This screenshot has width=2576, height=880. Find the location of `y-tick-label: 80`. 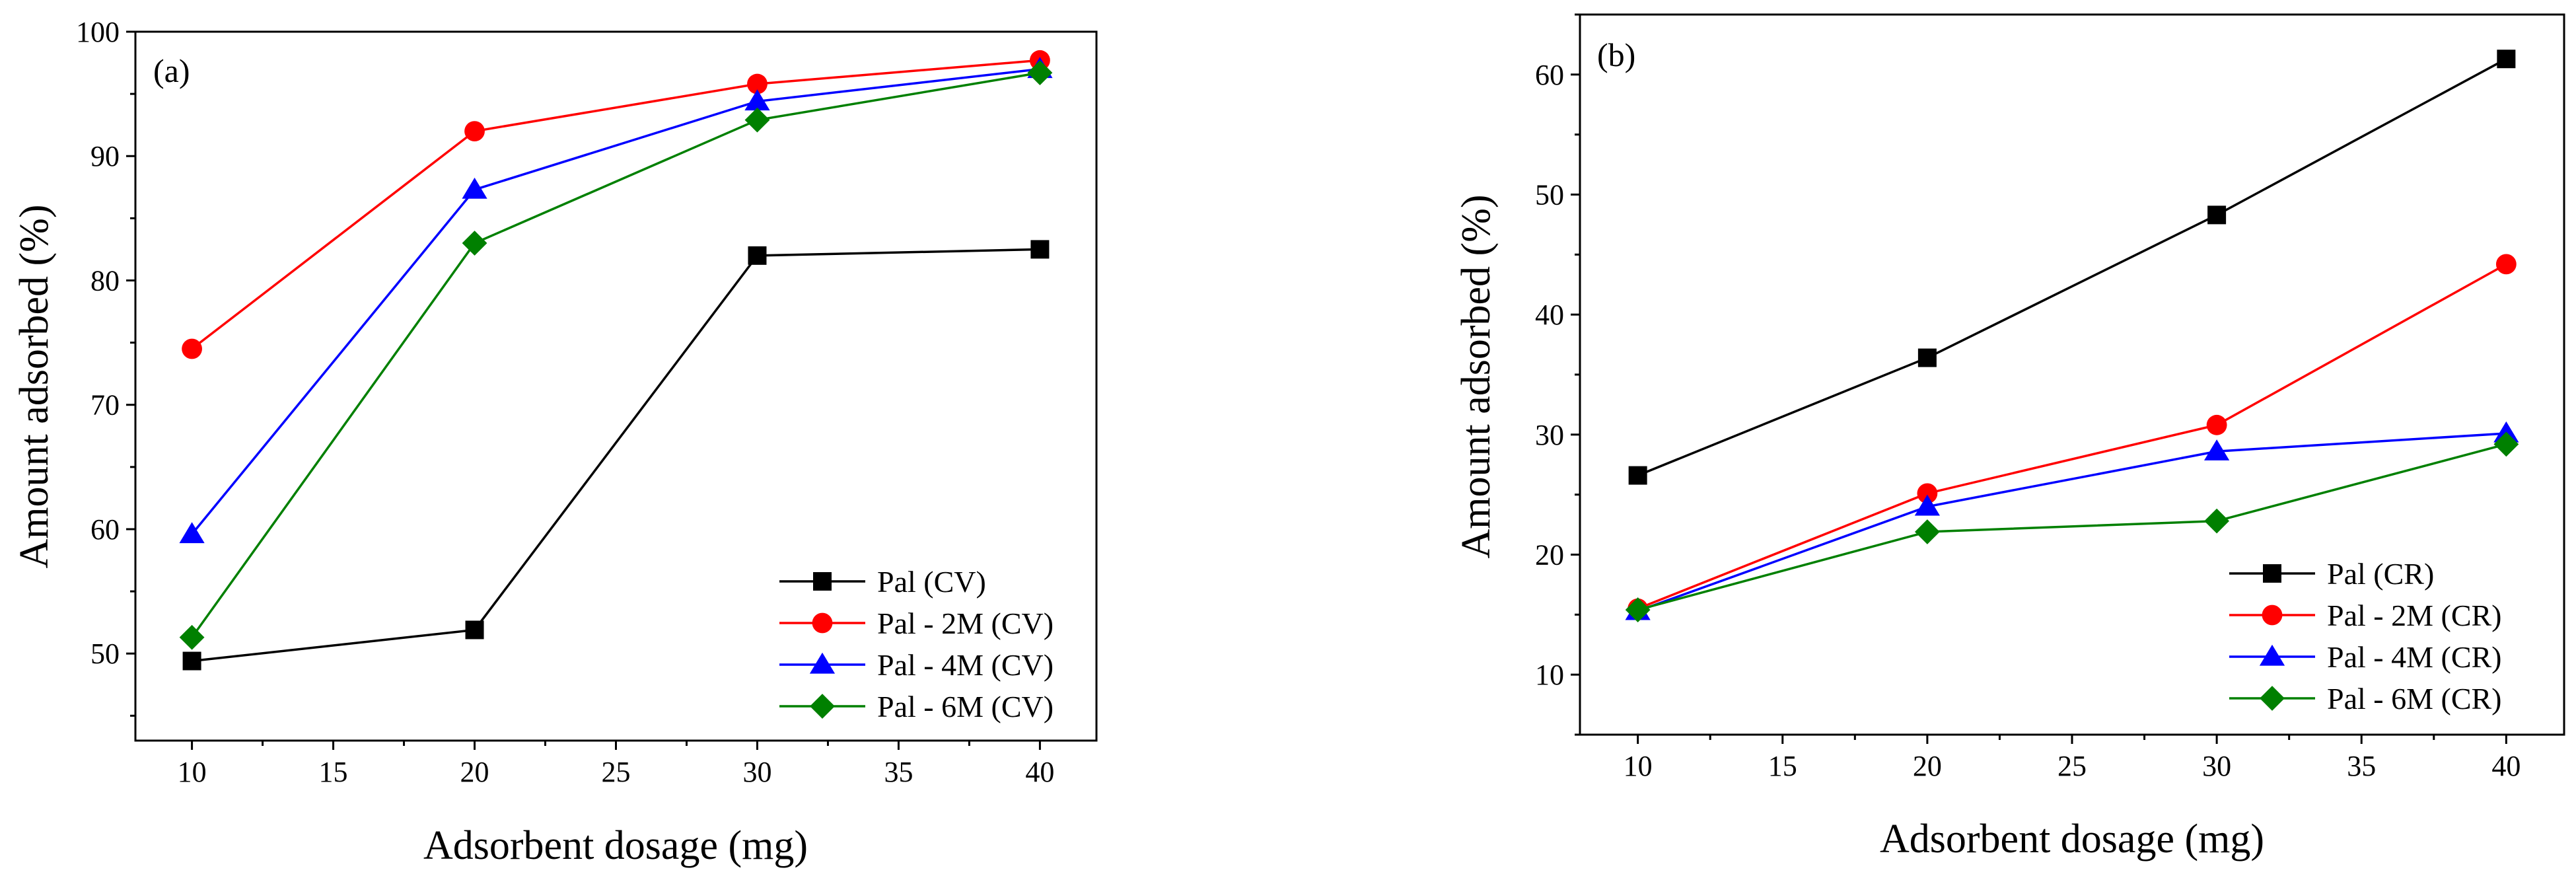

y-tick-label: 80 is located at coordinates (105, 280).